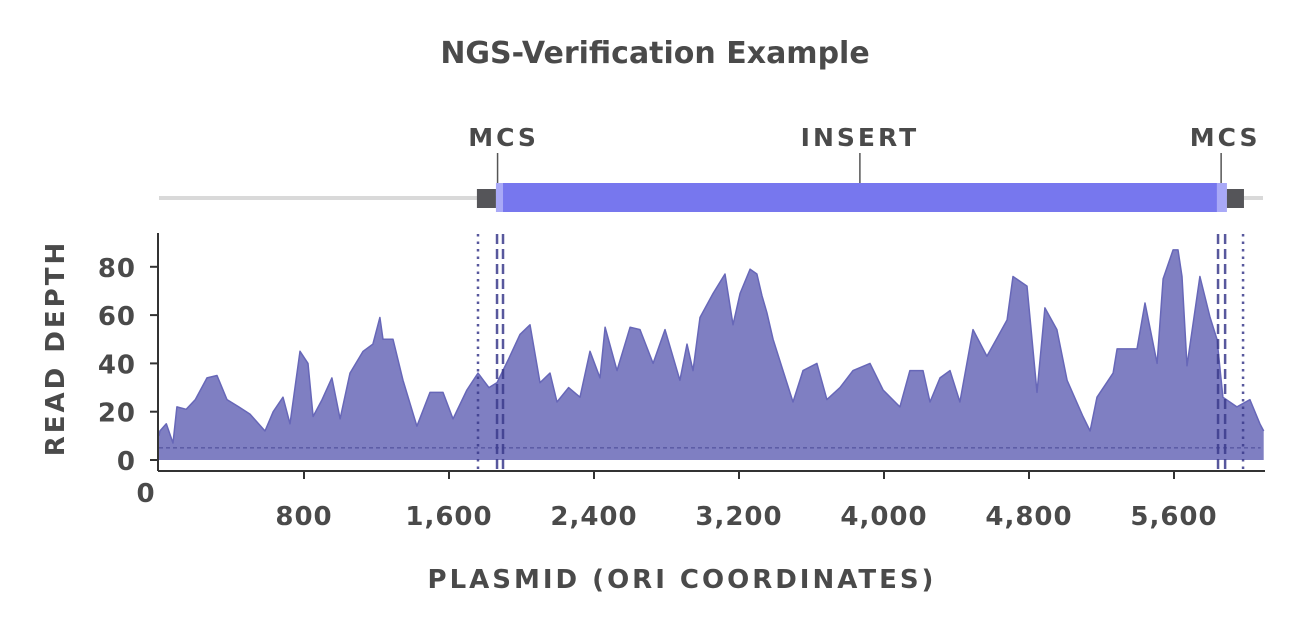  What do you see at coordinates (499, 197) in the screenshot?
I see `insert-edge-left` at bounding box center [499, 197].